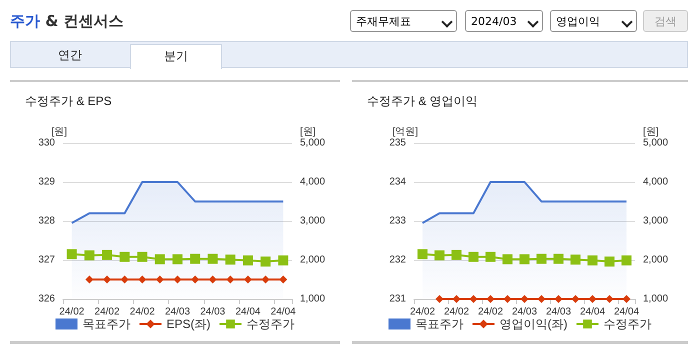 Image resolution: width=695 pixels, height=349 pixels. I want to click on chart-title: 수정주가 & EPS, so click(68, 101).